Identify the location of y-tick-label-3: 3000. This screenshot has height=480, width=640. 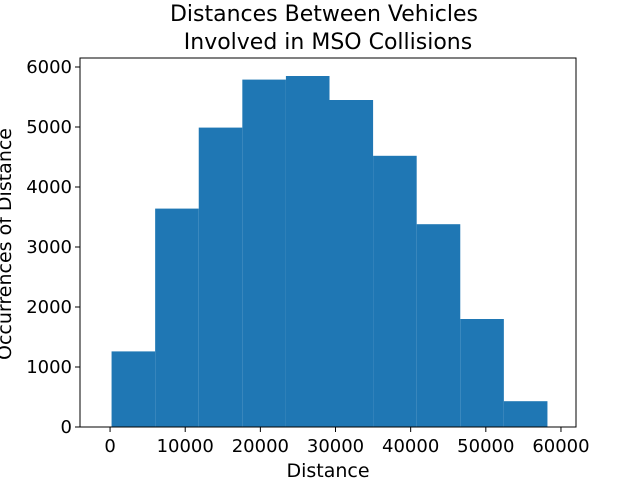
(49, 247).